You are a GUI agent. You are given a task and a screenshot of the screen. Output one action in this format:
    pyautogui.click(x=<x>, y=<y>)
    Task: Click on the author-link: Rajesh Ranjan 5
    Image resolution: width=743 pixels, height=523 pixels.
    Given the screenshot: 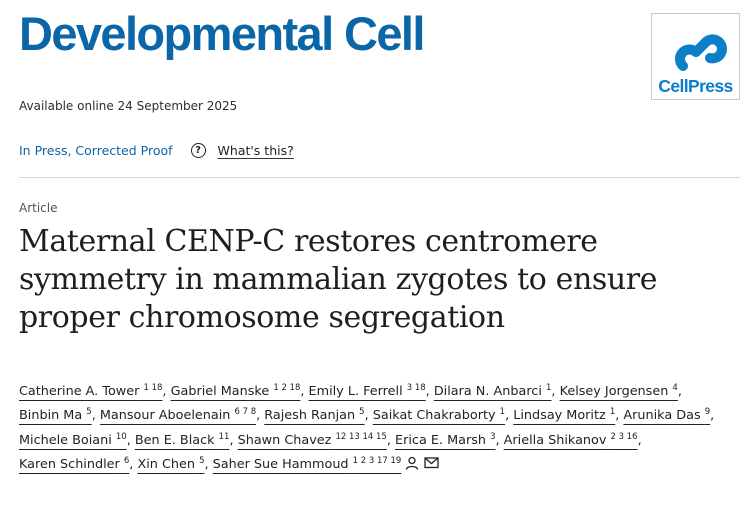 What is the action you would take?
    pyautogui.click(x=314, y=415)
    